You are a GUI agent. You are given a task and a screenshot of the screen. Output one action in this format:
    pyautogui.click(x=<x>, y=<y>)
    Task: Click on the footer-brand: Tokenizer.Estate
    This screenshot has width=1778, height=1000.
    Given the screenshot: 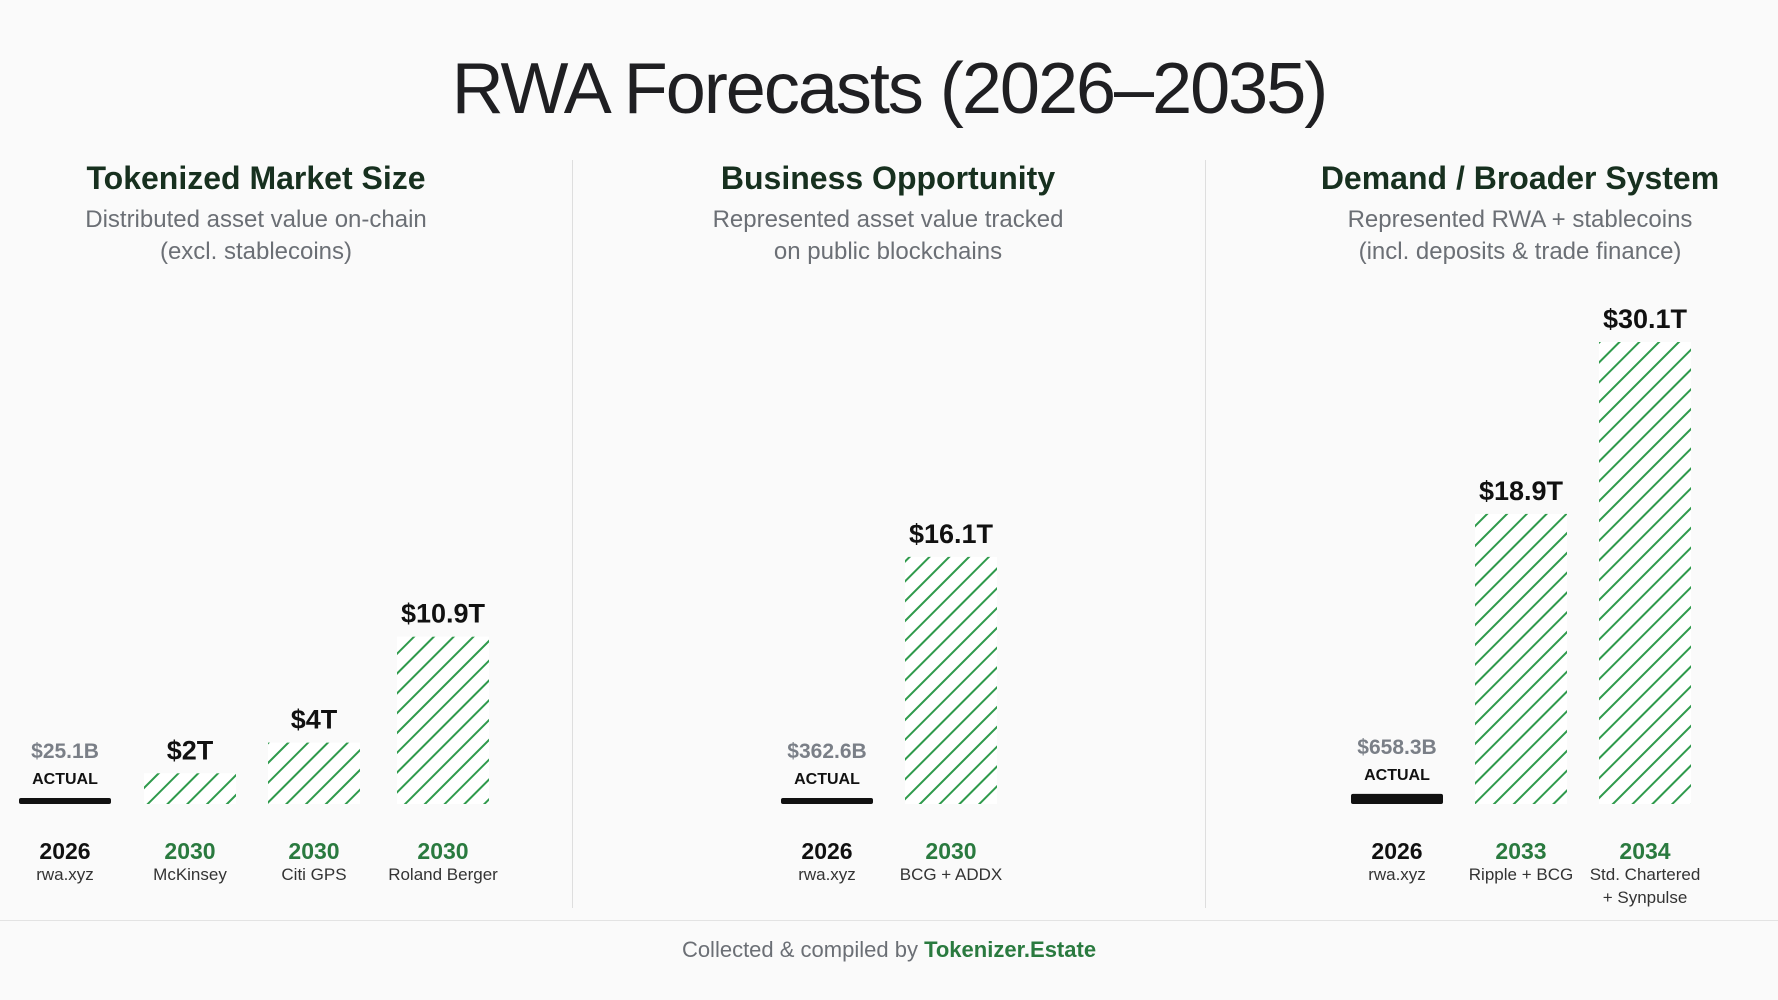 What is the action you would take?
    pyautogui.click(x=1010, y=949)
    